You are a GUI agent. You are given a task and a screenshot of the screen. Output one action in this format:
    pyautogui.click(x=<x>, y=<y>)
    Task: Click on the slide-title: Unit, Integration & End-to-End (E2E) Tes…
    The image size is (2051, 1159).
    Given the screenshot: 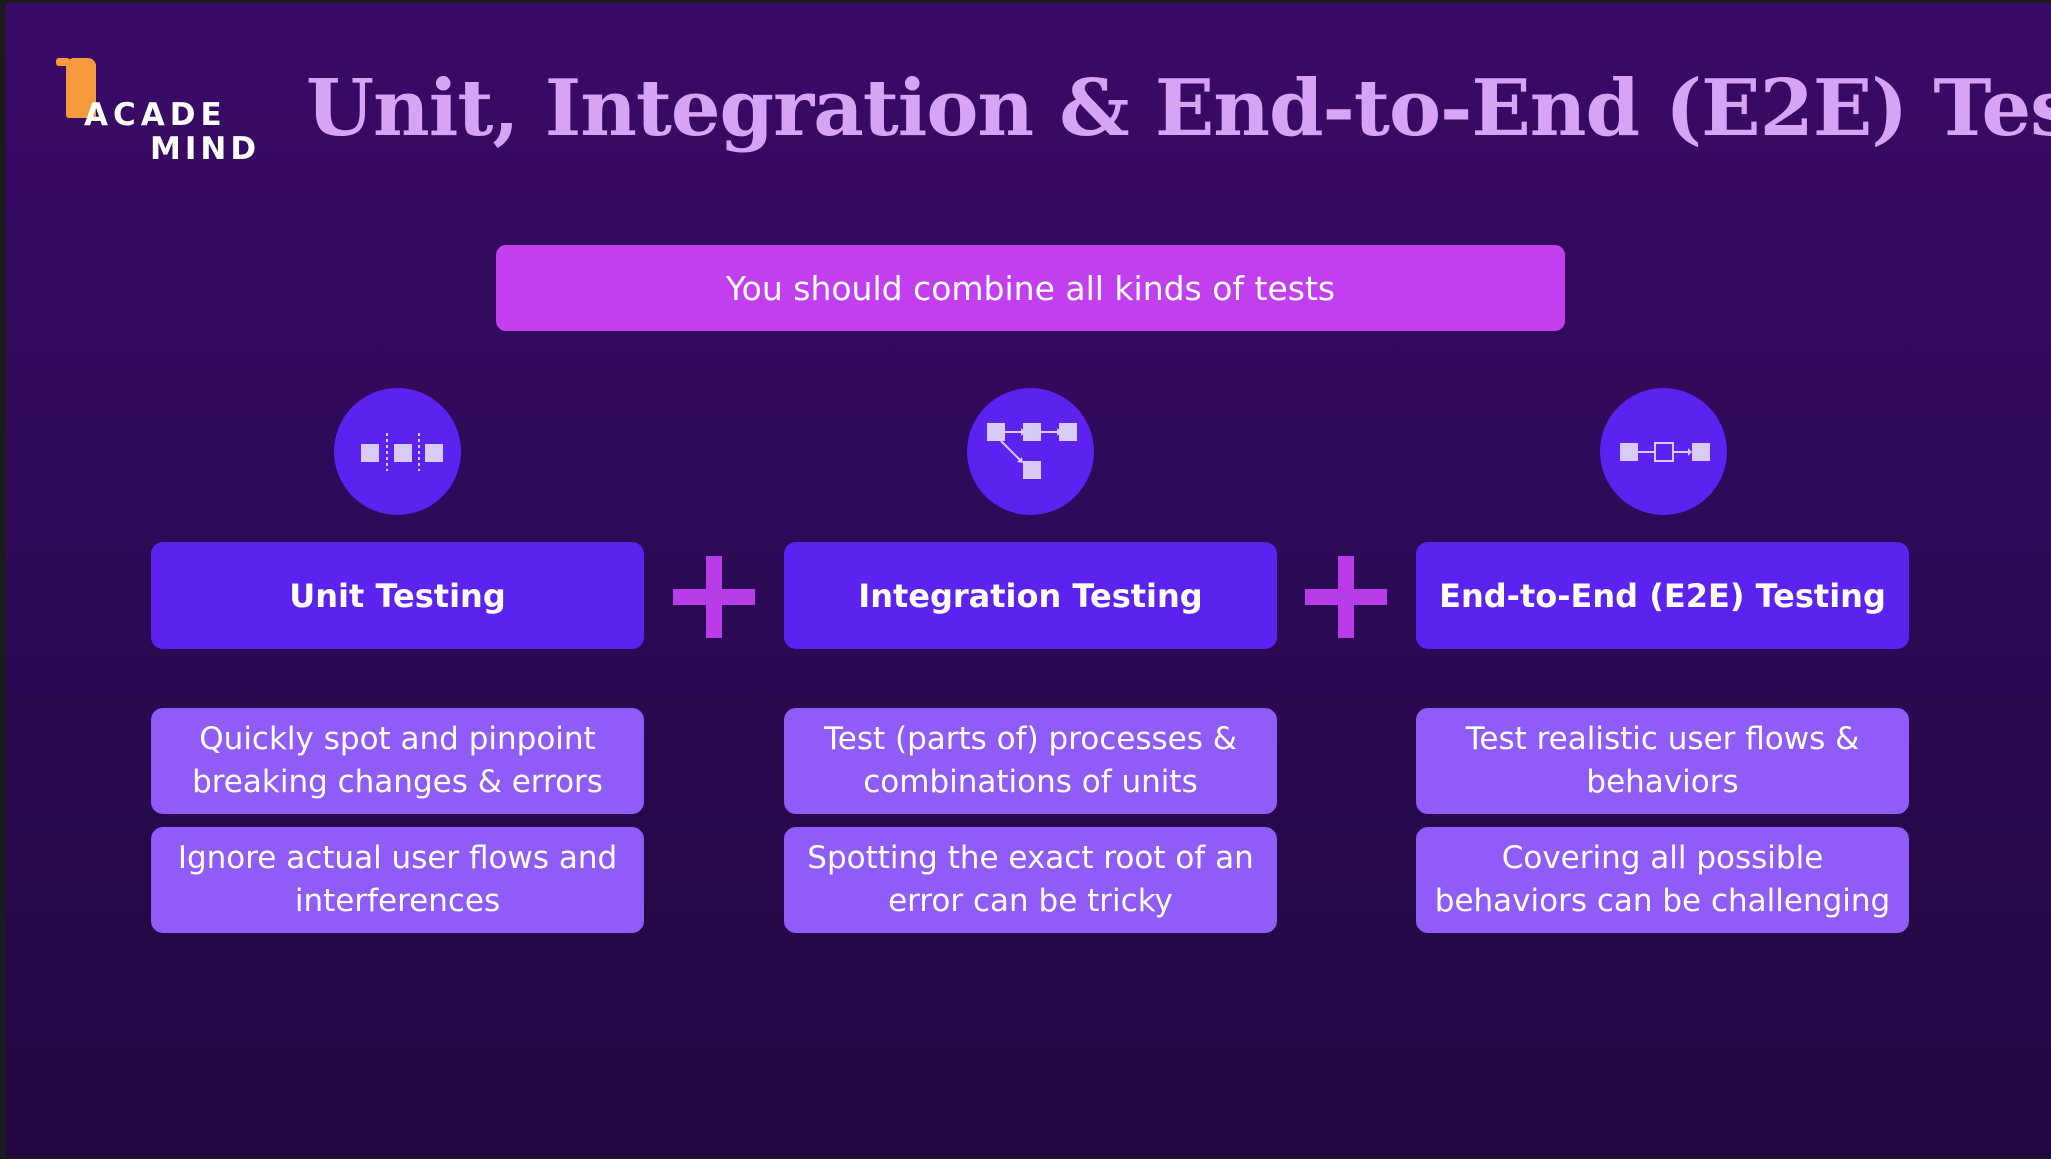 What is the action you would take?
    pyautogui.click(x=1178, y=108)
    